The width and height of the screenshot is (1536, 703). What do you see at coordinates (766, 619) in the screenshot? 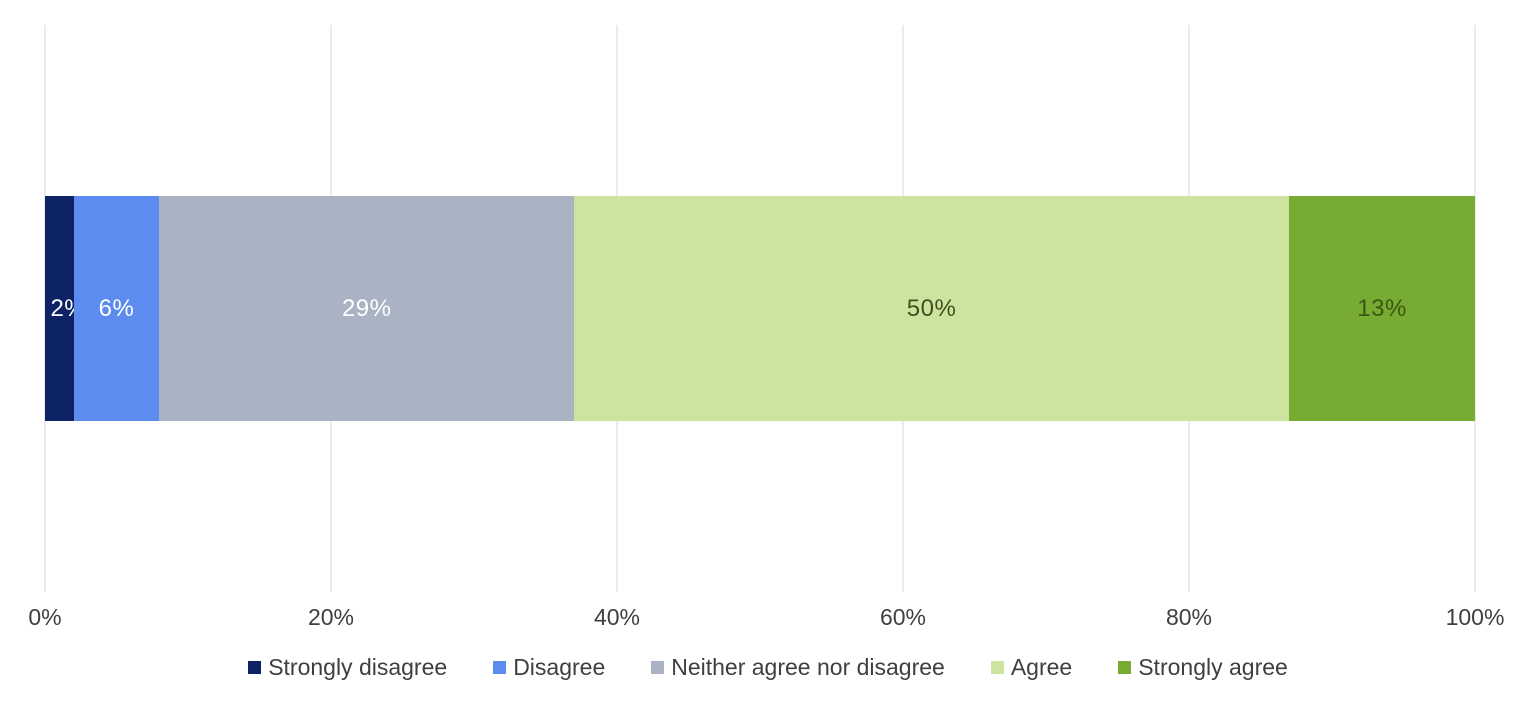
I see `x-axis: 0% 20% 40% 60% 80% 100%` at bounding box center [766, 619].